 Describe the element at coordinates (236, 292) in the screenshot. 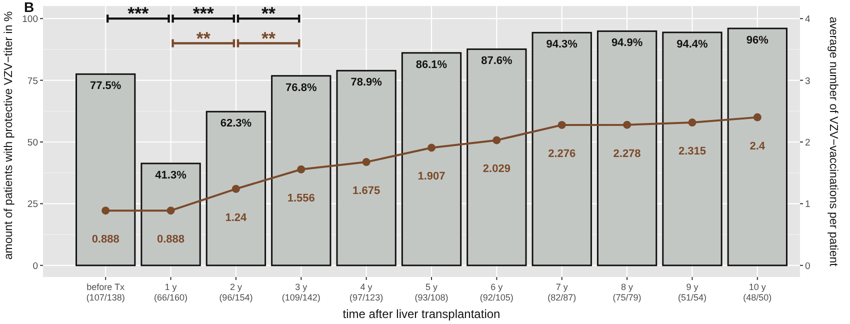

I see `x-tick-label: 2 y (96/154)` at that location.